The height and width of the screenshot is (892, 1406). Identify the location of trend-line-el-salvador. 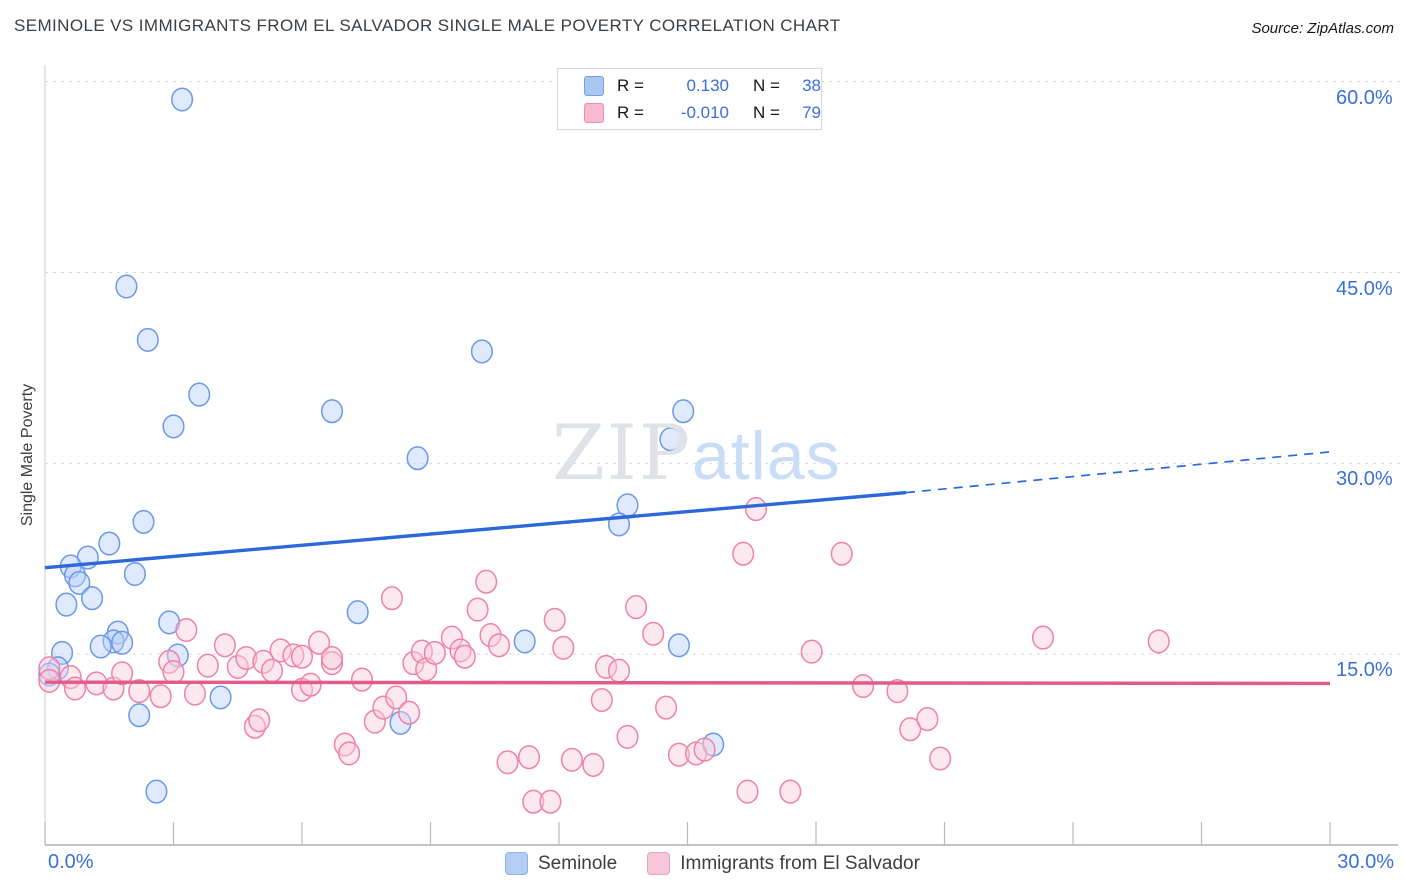
(687, 683).